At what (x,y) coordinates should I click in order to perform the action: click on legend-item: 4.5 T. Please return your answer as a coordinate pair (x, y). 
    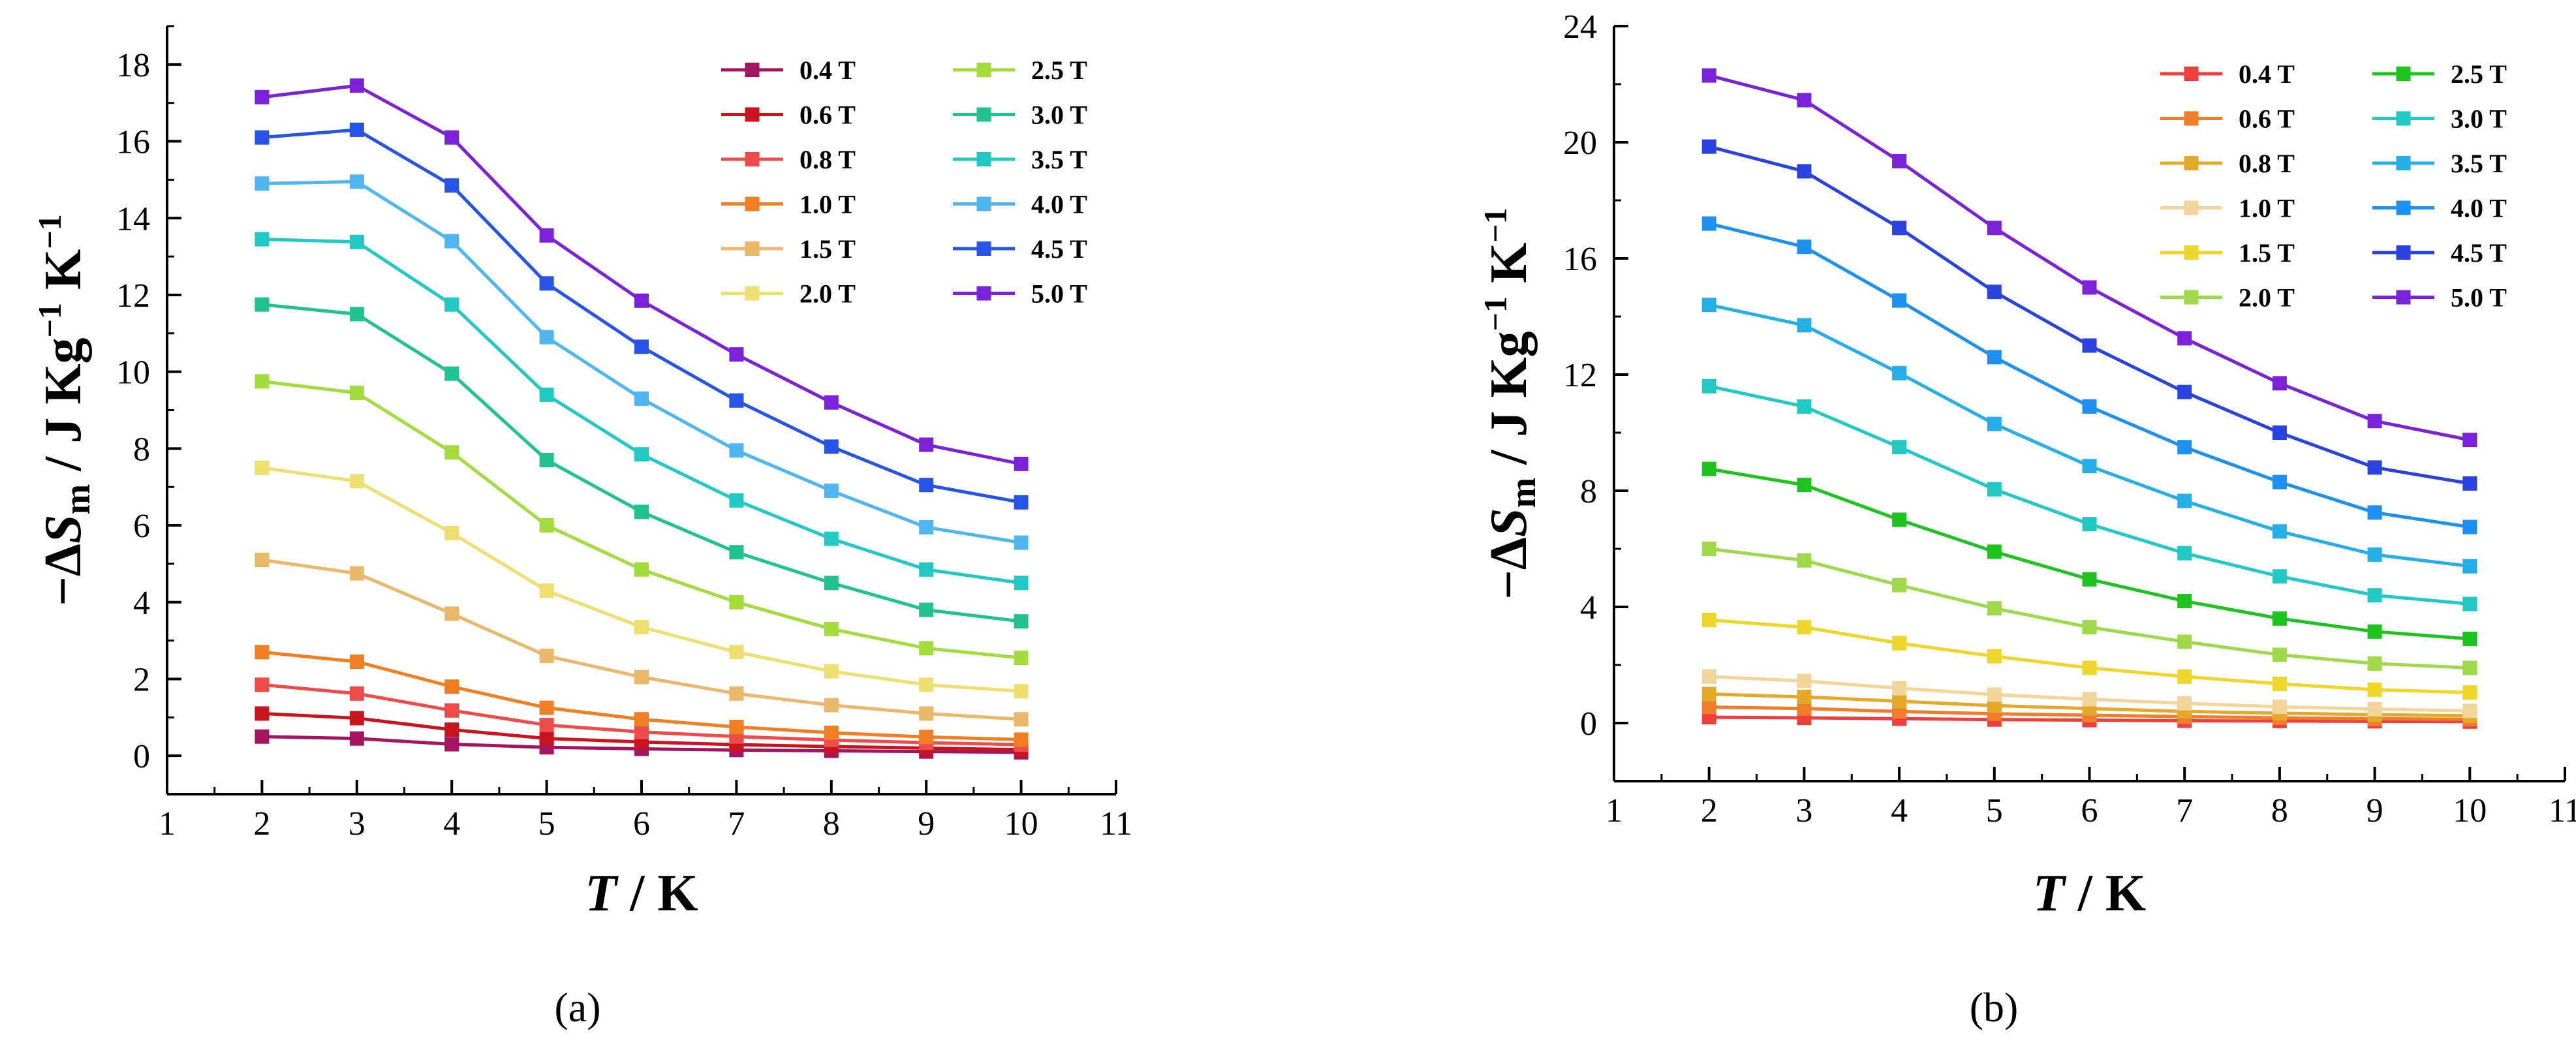
    Looking at the image, I should click on (2439, 253).